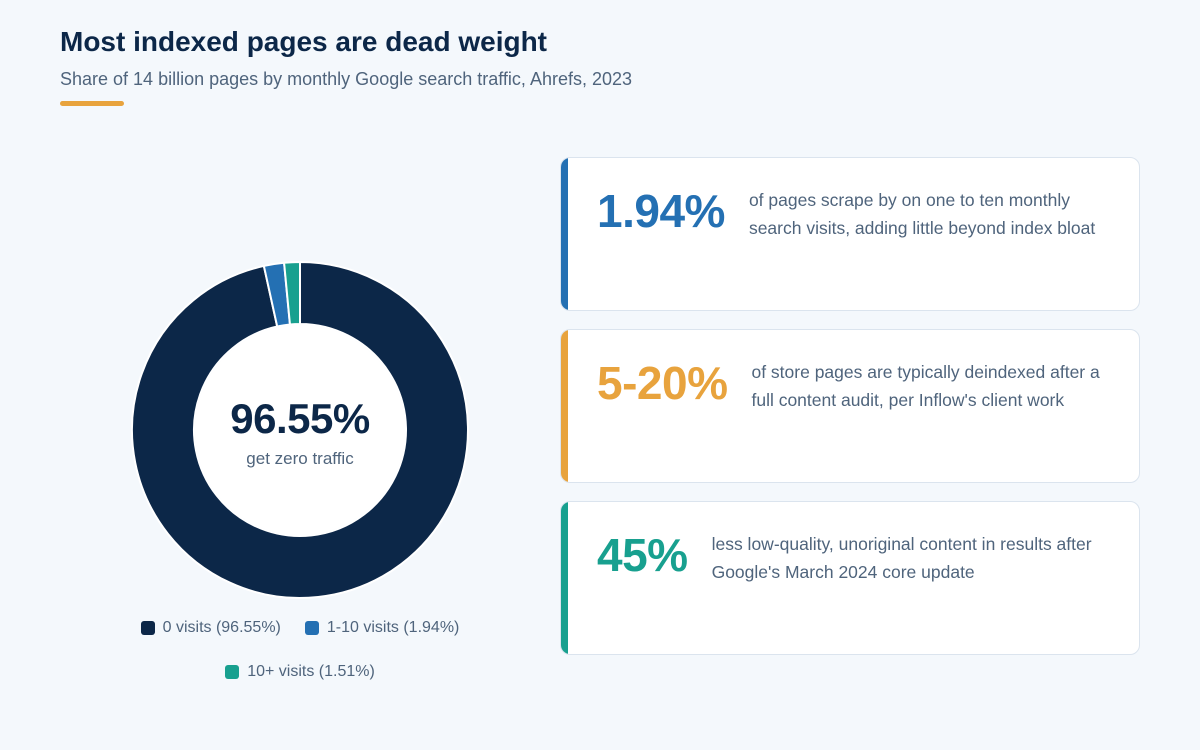  I want to click on legend-item-10-plus-visits: 10+ visits (1.51%), so click(300, 671).